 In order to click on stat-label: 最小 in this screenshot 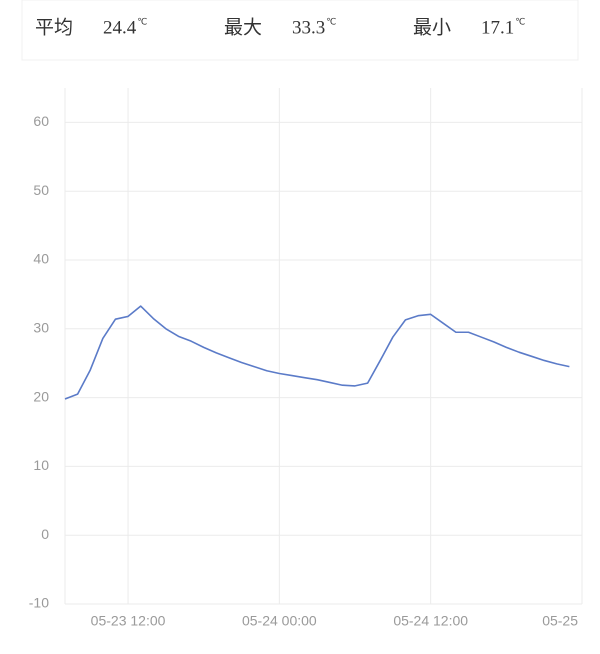, I will do `click(432, 27)`.